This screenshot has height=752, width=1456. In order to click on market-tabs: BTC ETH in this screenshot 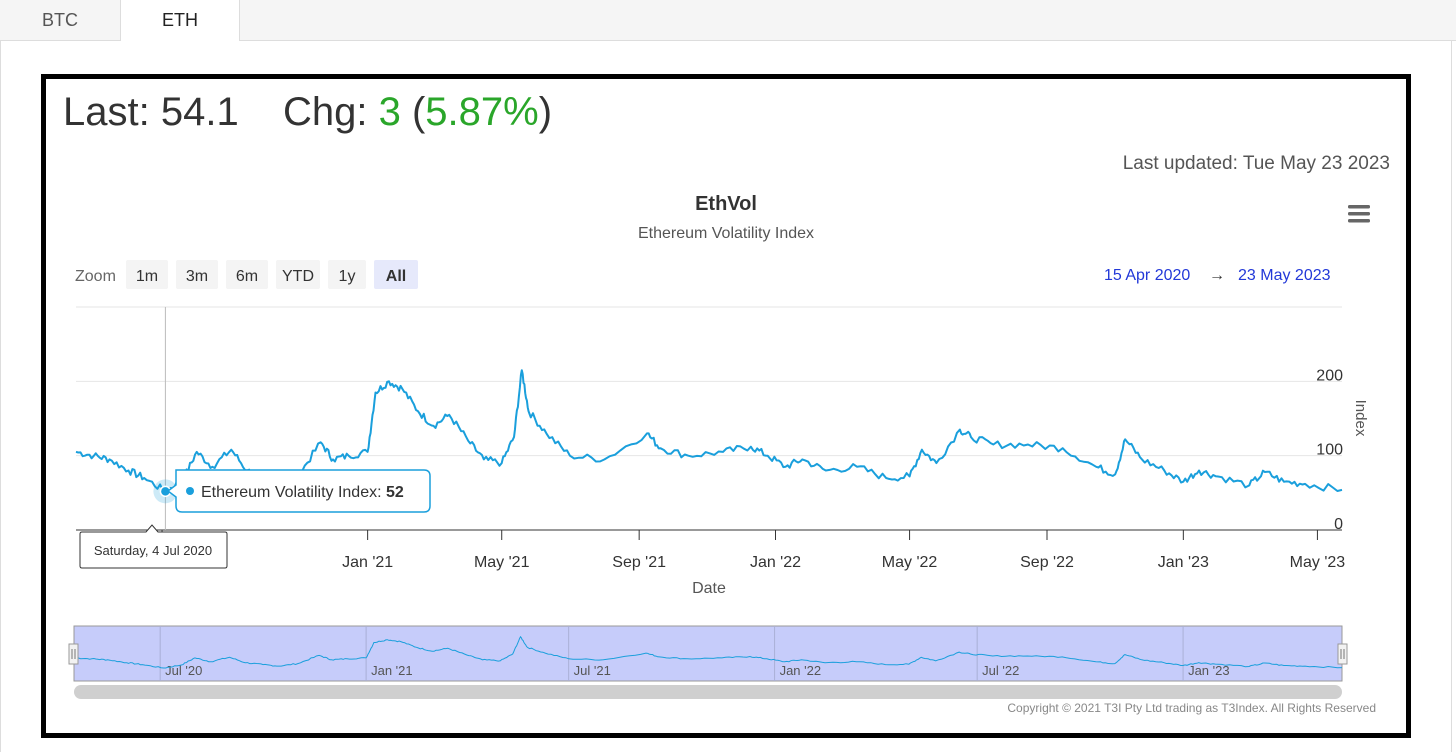, I will do `click(728, 20)`.